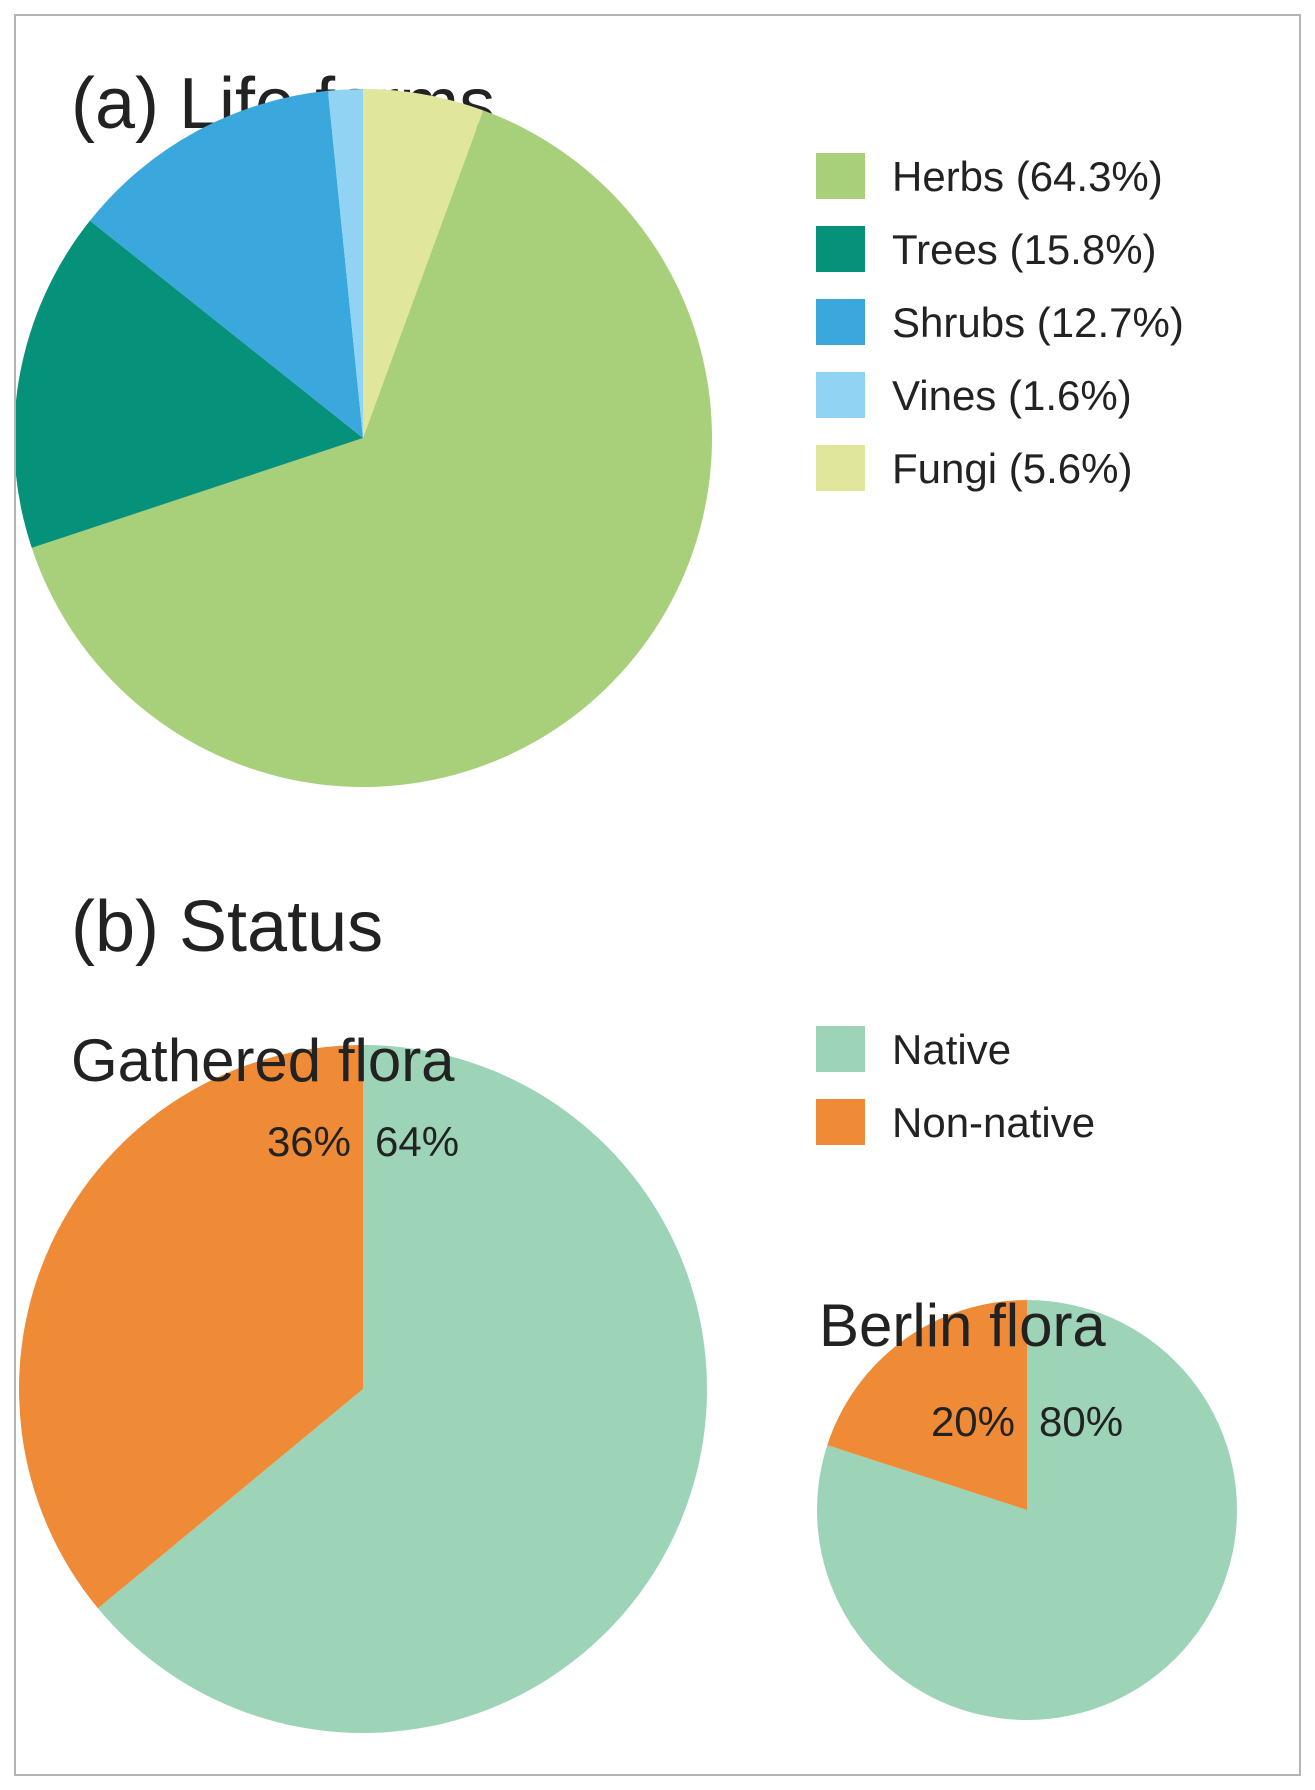 The height and width of the screenshot is (1790, 1315). What do you see at coordinates (1024, 249) in the screenshot?
I see `legend-label-trees: Trees (15.8%)` at bounding box center [1024, 249].